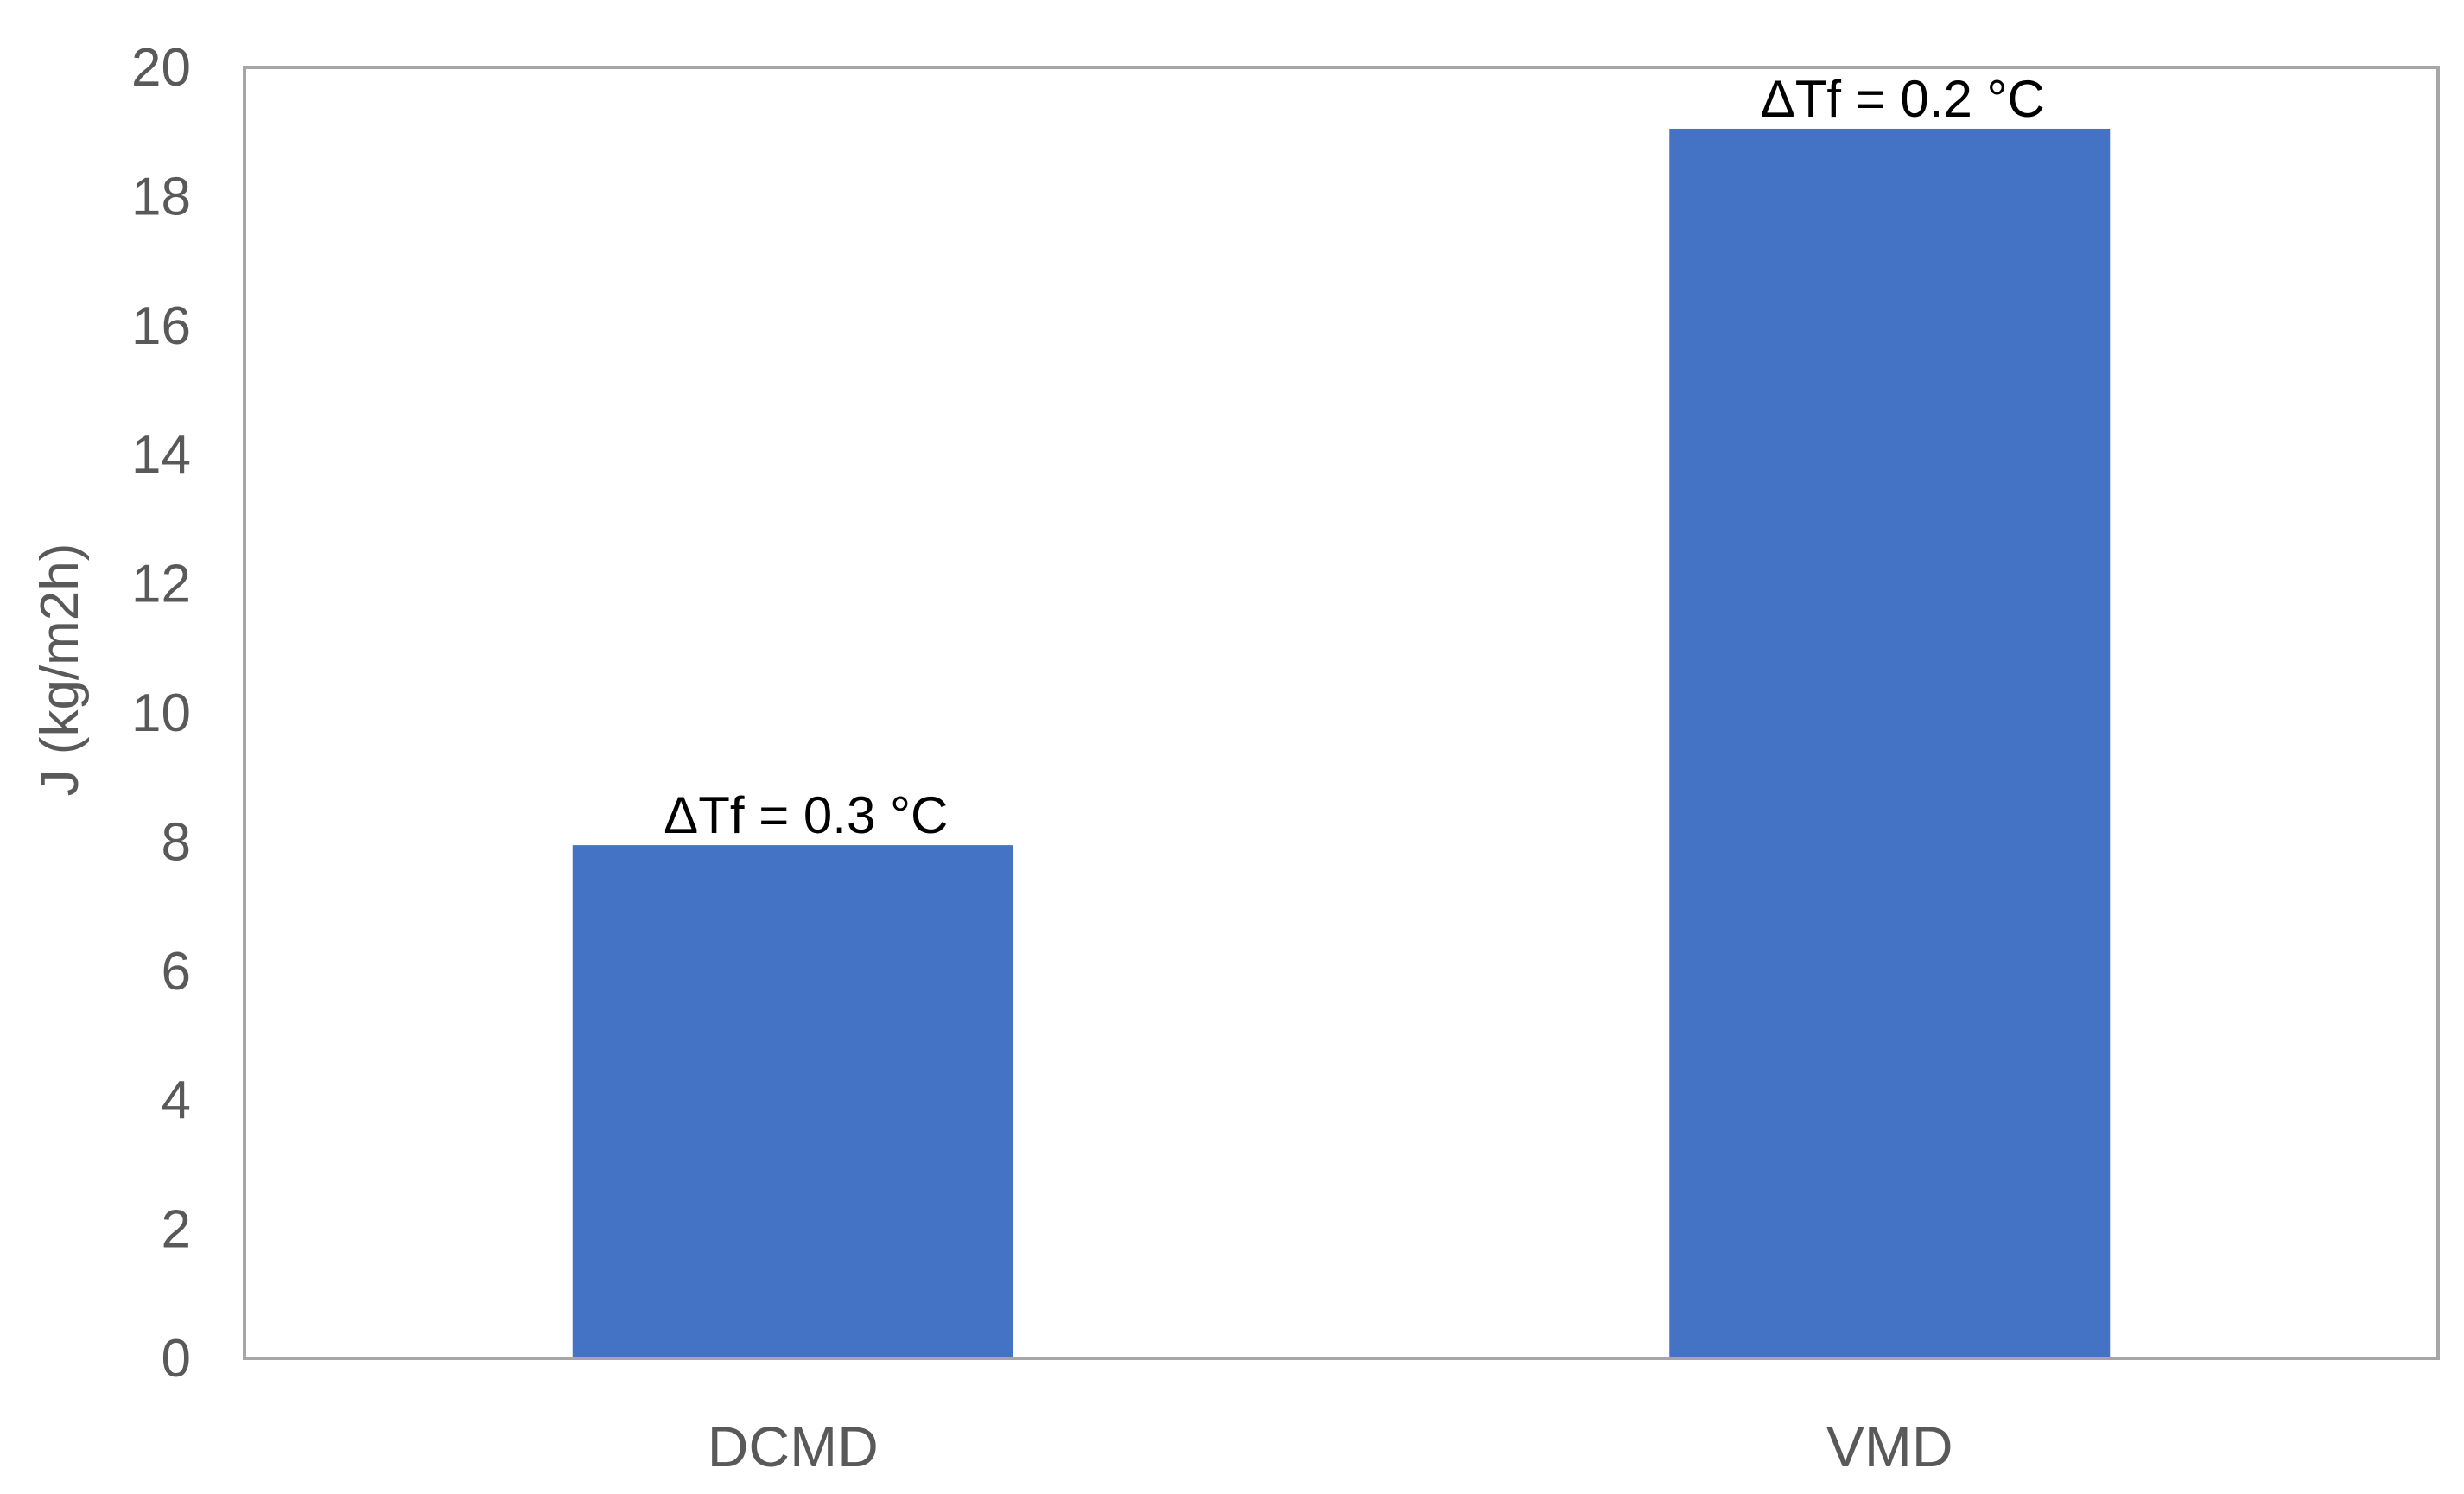  What do you see at coordinates (176, 1359) in the screenshot?
I see `y-tick-label: 0` at bounding box center [176, 1359].